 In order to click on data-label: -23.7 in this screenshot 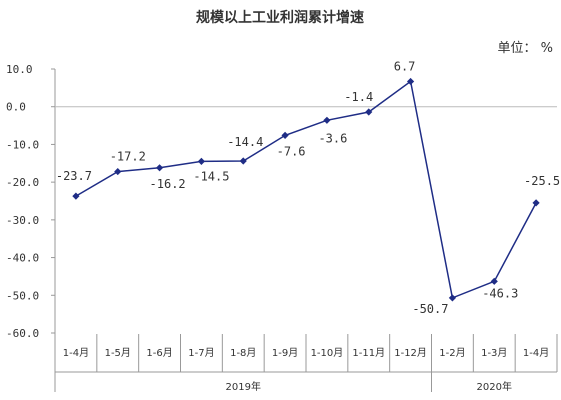, I will do `click(74, 176)`.